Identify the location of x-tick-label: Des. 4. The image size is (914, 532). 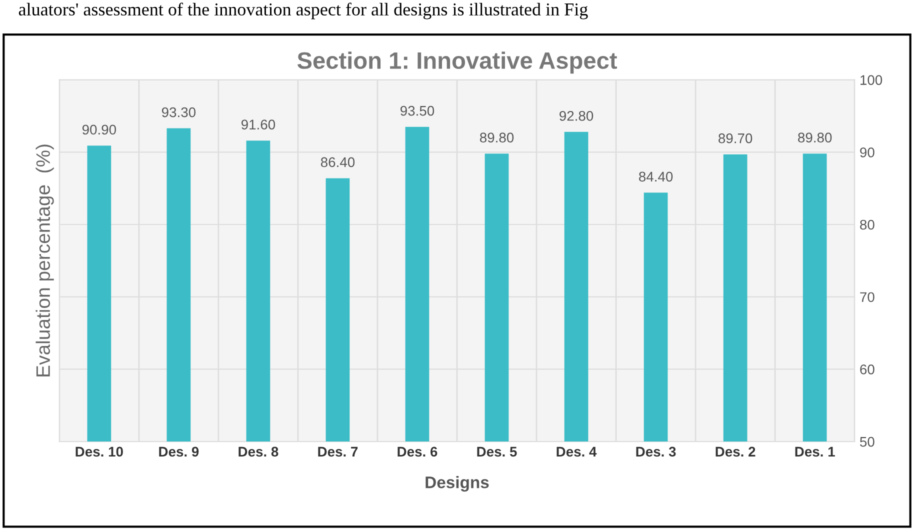
(576, 451).